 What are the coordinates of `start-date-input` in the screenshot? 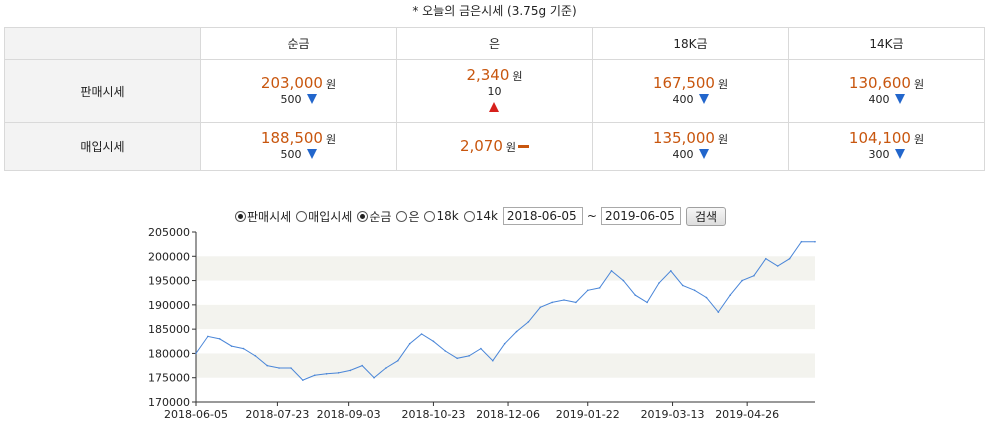 It's located at (542, 216).